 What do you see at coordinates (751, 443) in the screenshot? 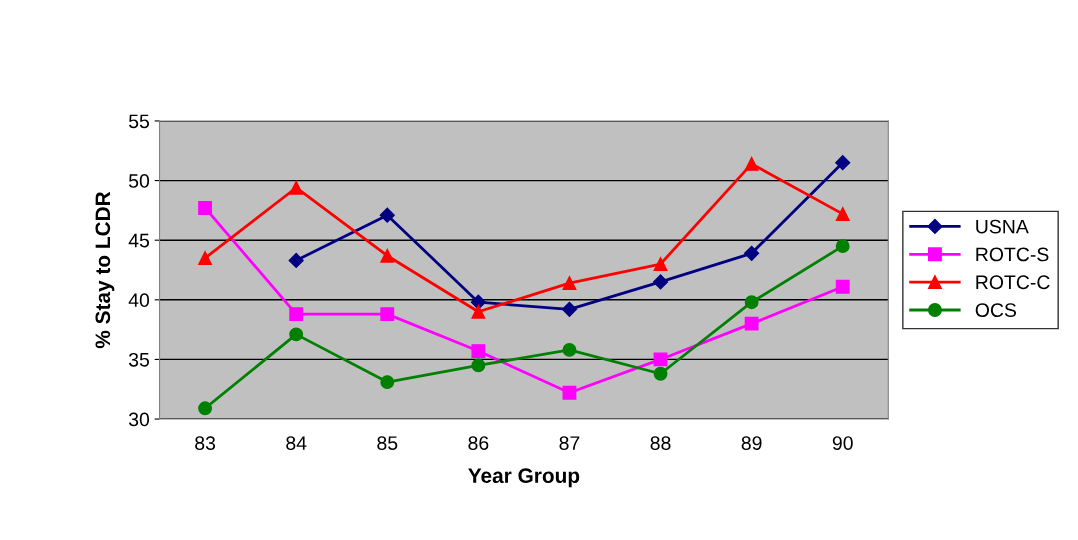
I see `x-tick-label: 89` at bounding box center [751, 443].